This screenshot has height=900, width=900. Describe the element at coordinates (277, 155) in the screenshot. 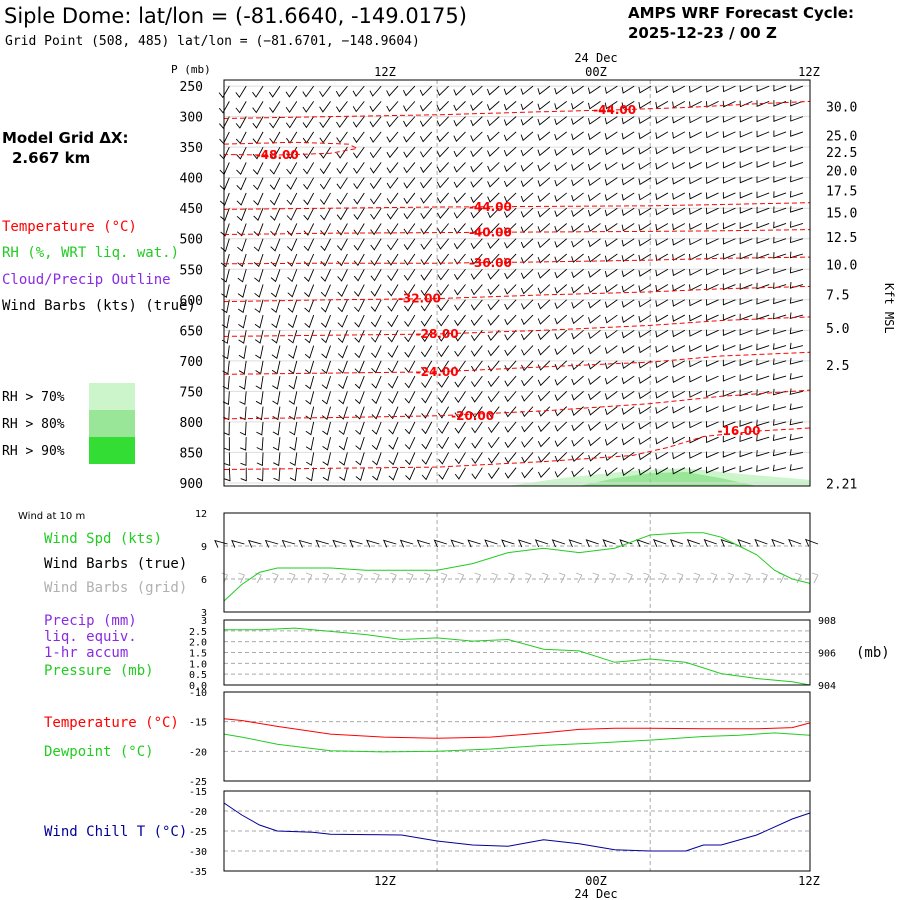

I see `temperature-contour-label: -48.00` at that location.